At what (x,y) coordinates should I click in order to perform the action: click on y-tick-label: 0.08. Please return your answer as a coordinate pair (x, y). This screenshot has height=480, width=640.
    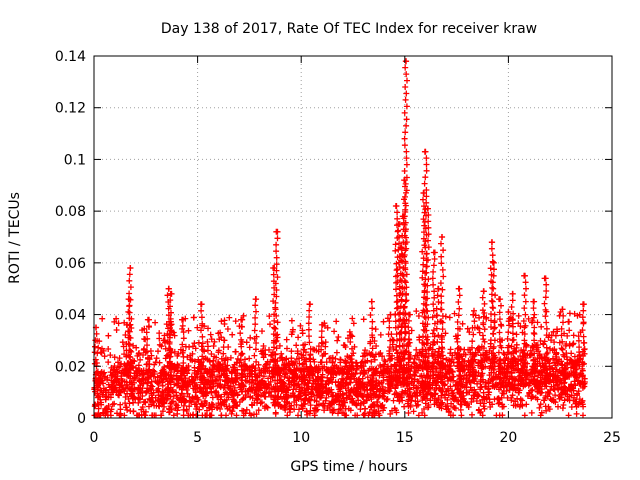
    Looking at the image, I should click on (70, 212).